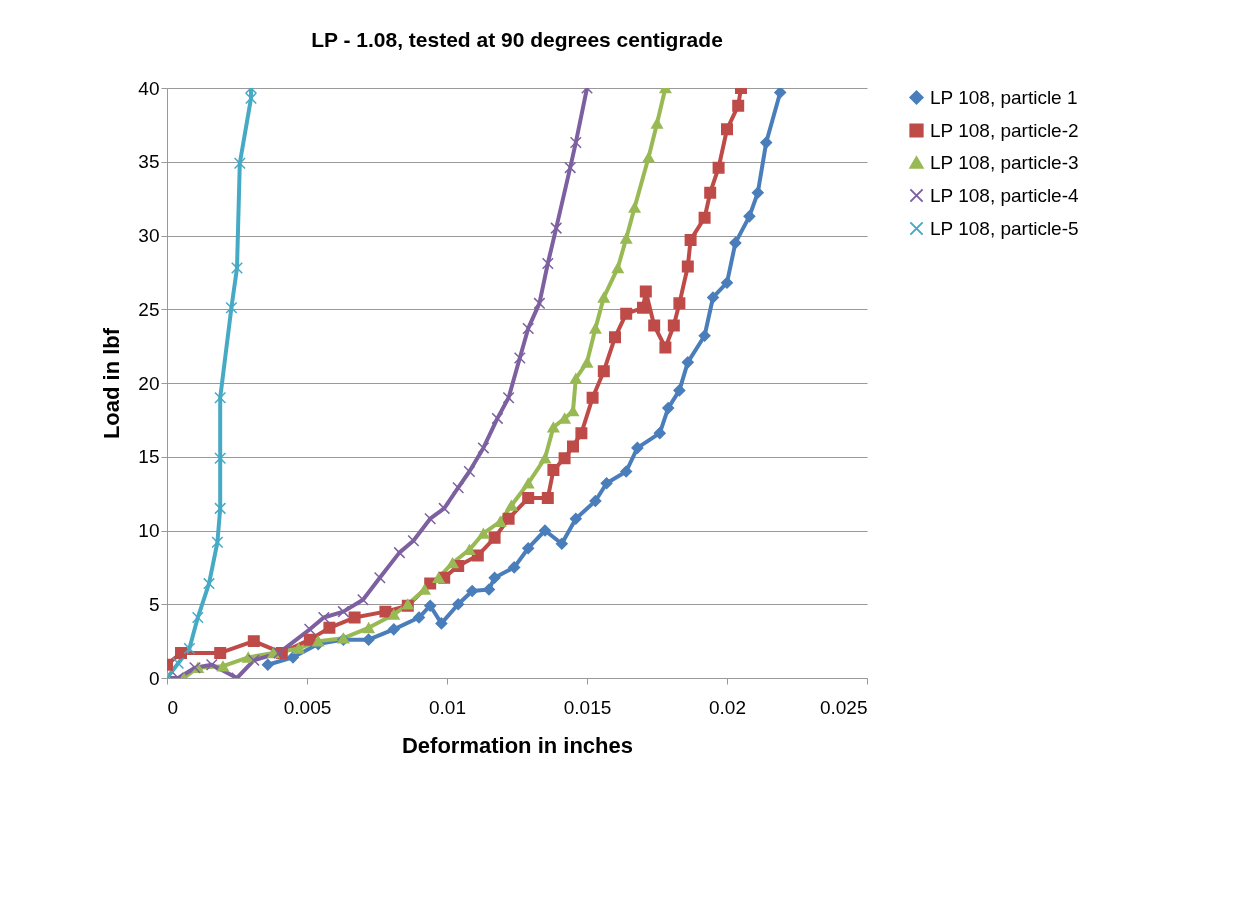  What do you see at coordinates (149, 235) in the screenshot?
I see `y-tick-label: 30` at bounding box center [149, 235].